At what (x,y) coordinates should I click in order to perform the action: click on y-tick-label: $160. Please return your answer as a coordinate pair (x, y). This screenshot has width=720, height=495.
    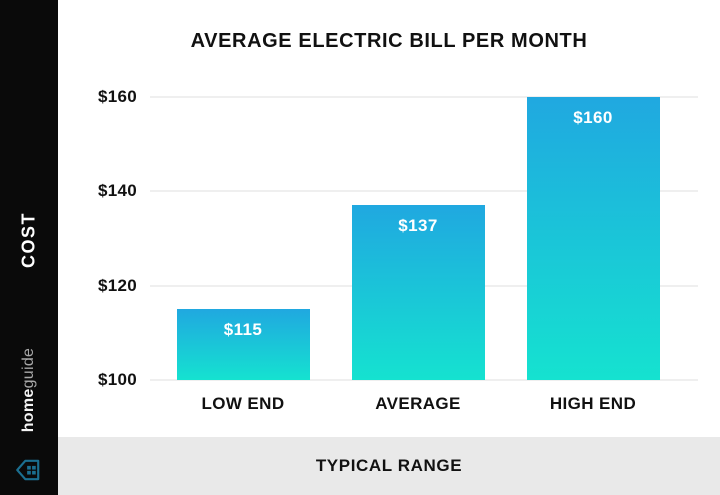
    Looking at the image, I should click on (117, 96).